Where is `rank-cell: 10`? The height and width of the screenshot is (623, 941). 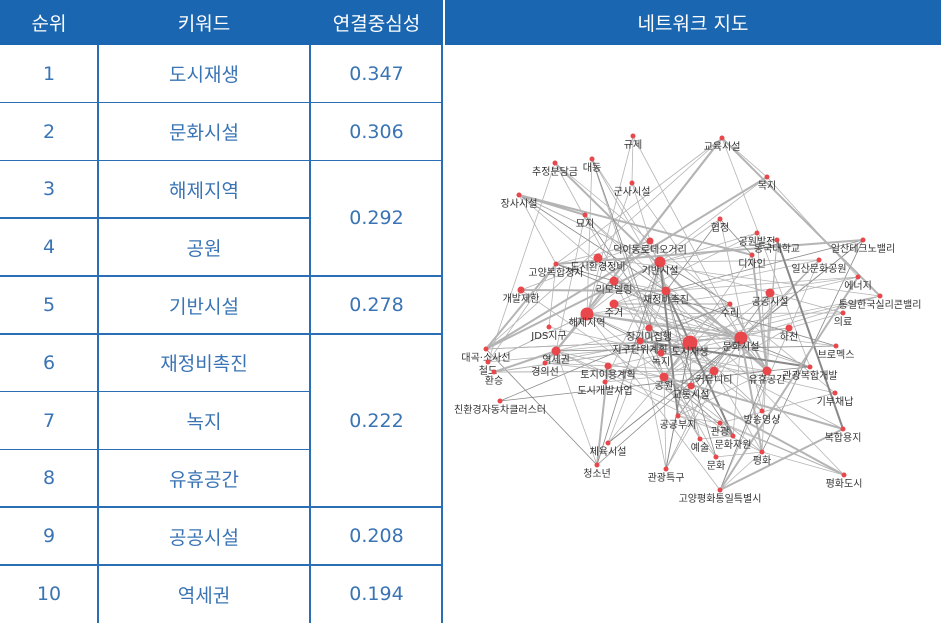
rank-cell: 10 is located at coordinates (49, 594).